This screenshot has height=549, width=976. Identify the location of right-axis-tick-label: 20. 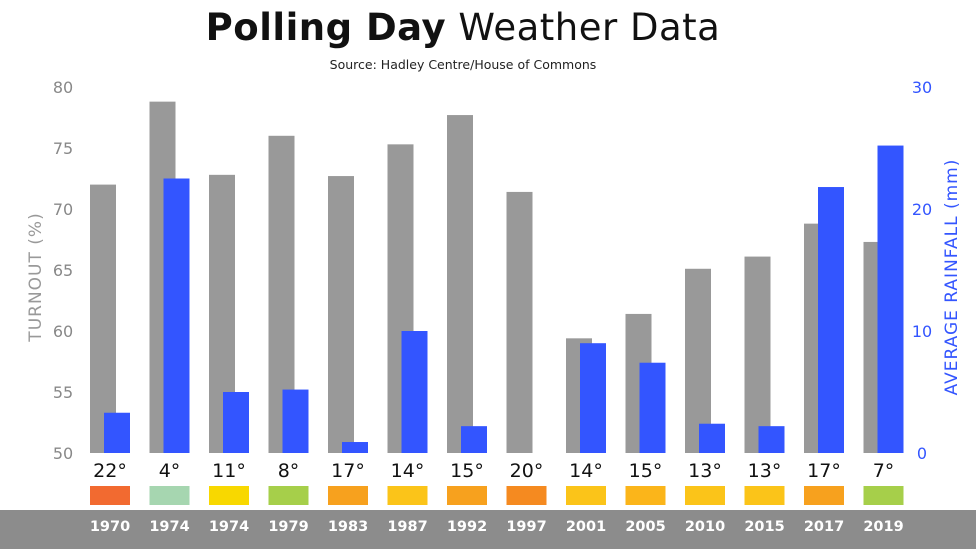
(922, 209).